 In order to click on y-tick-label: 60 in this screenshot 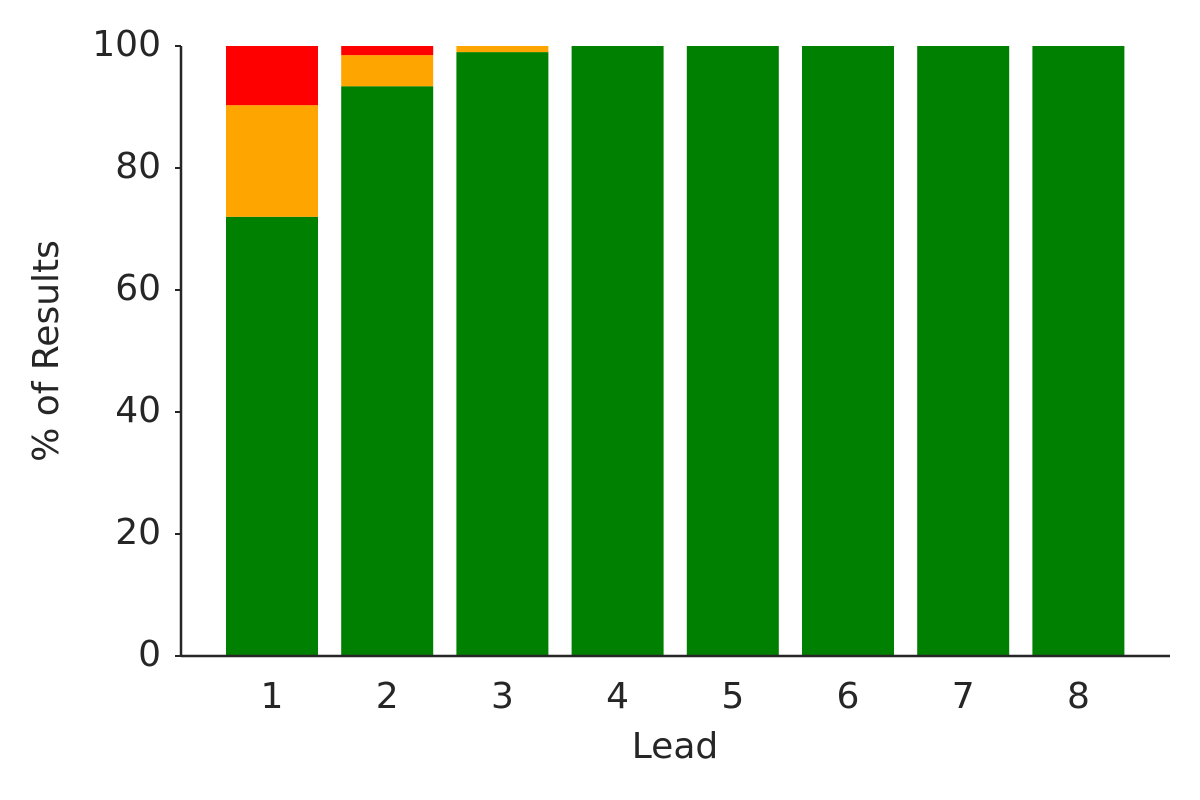, I will do `click(138, 288)`.